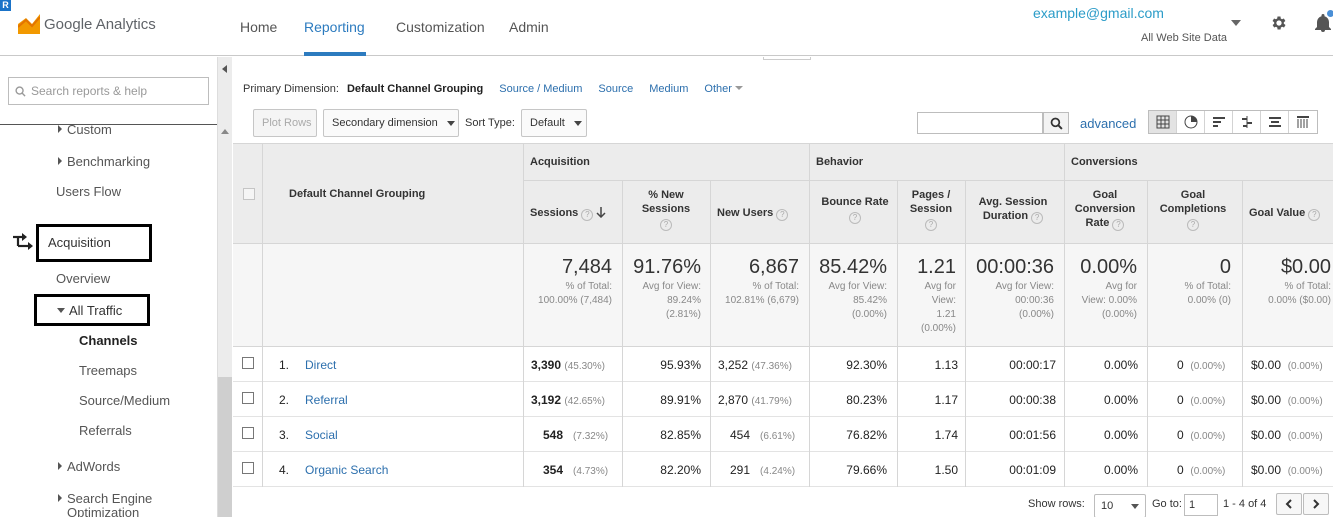 The image size is (1333, 517). I want to click on sidebar-item-adwords: AdWords, so click(89, 466).